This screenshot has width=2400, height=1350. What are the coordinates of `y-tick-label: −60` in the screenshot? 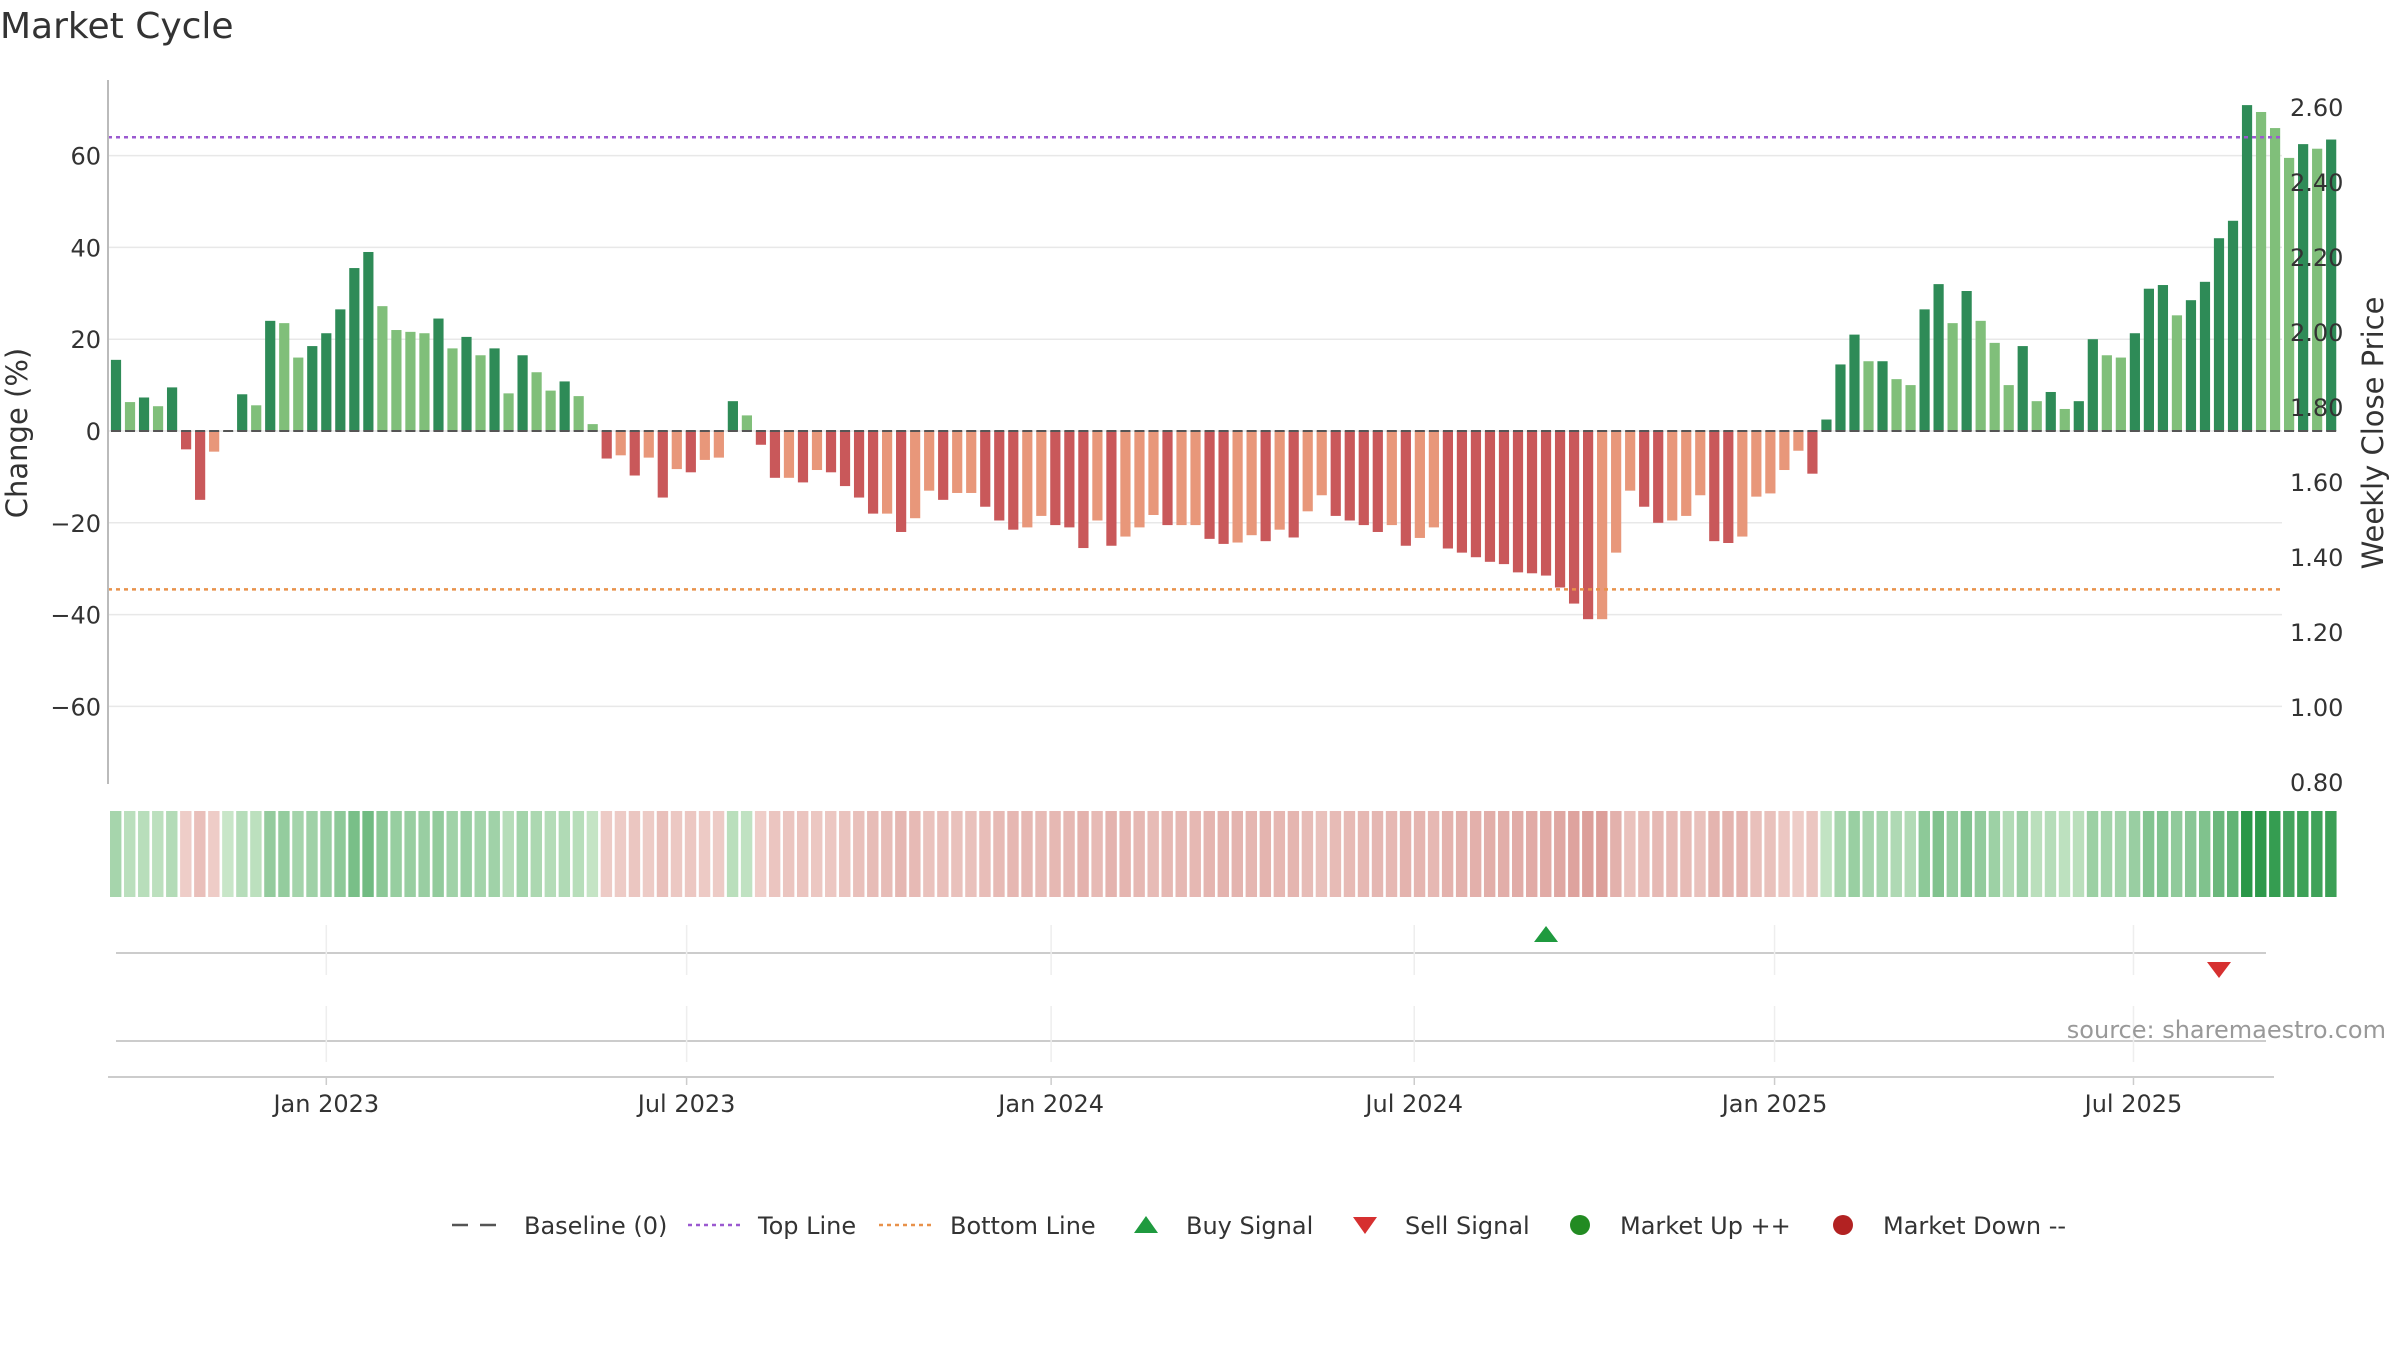 It's located at (75, 707).